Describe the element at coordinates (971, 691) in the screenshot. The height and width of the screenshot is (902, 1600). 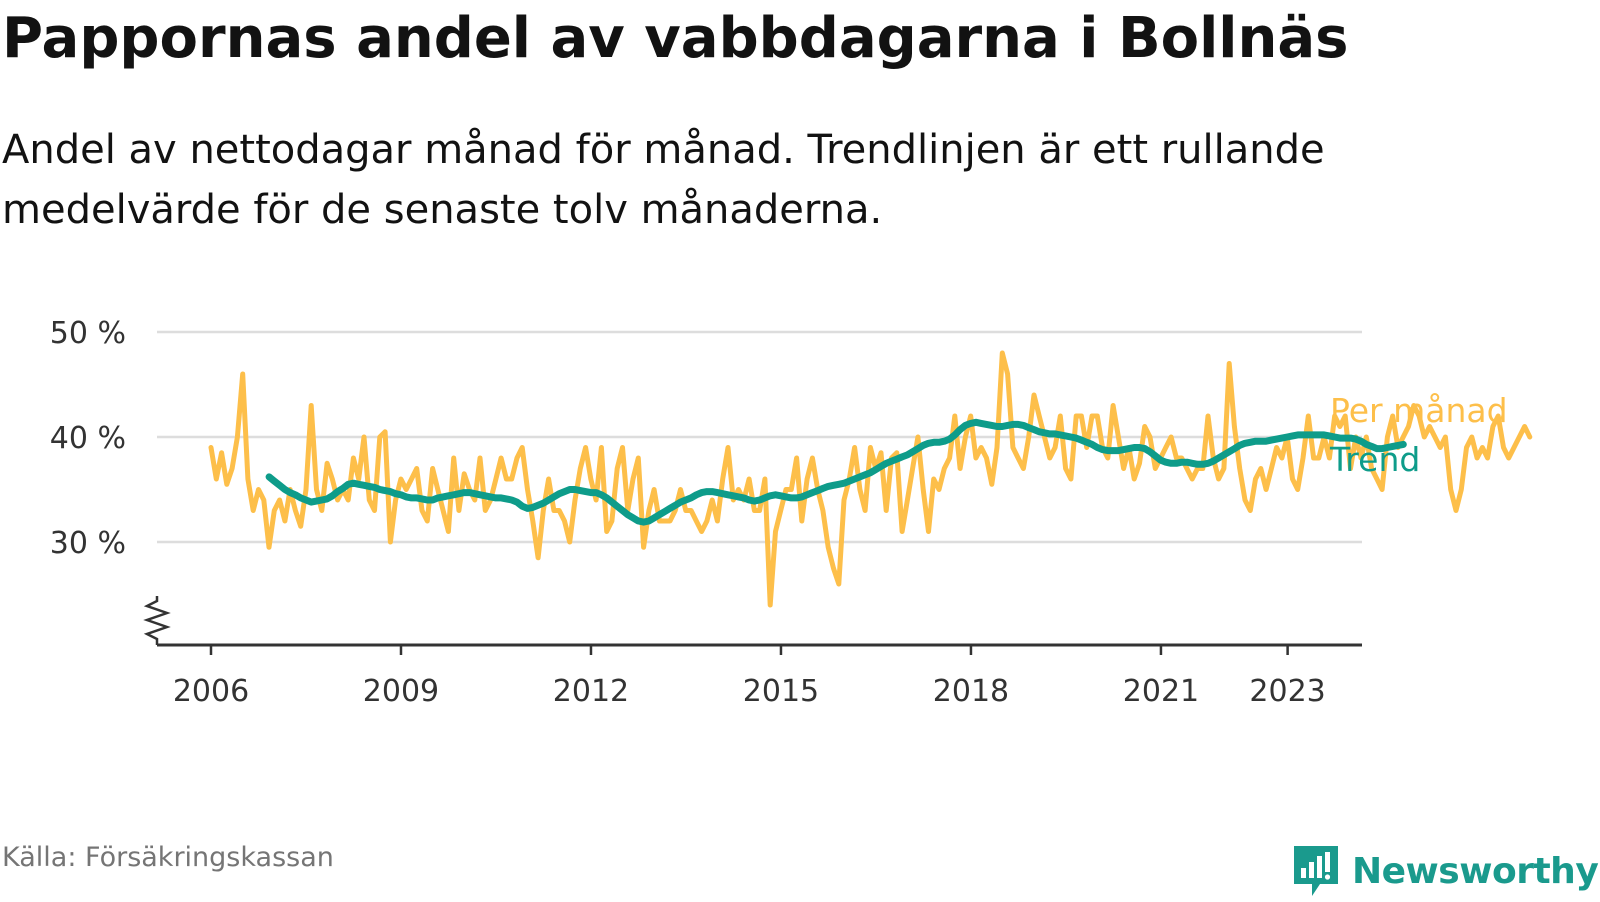
I see `x-tick-label: 2018` at that location.